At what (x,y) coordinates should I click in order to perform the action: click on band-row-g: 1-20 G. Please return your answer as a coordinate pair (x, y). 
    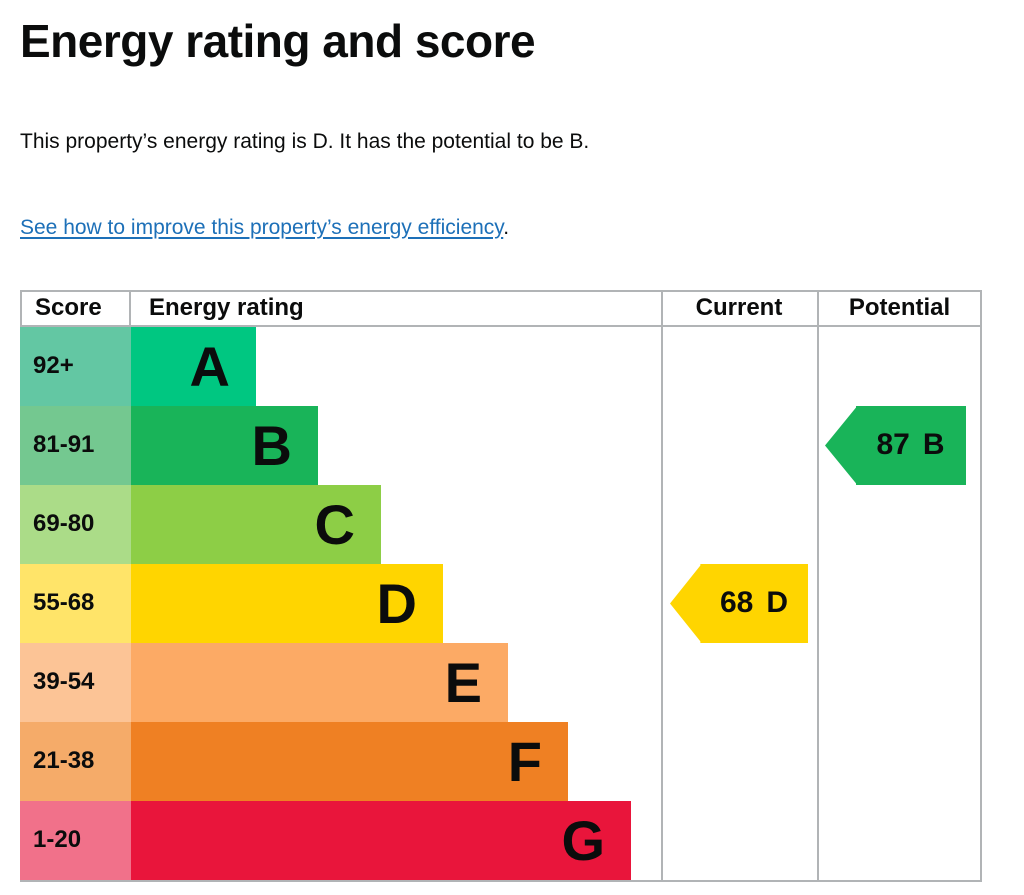
    Looking at the image, I should click on (501, 840).